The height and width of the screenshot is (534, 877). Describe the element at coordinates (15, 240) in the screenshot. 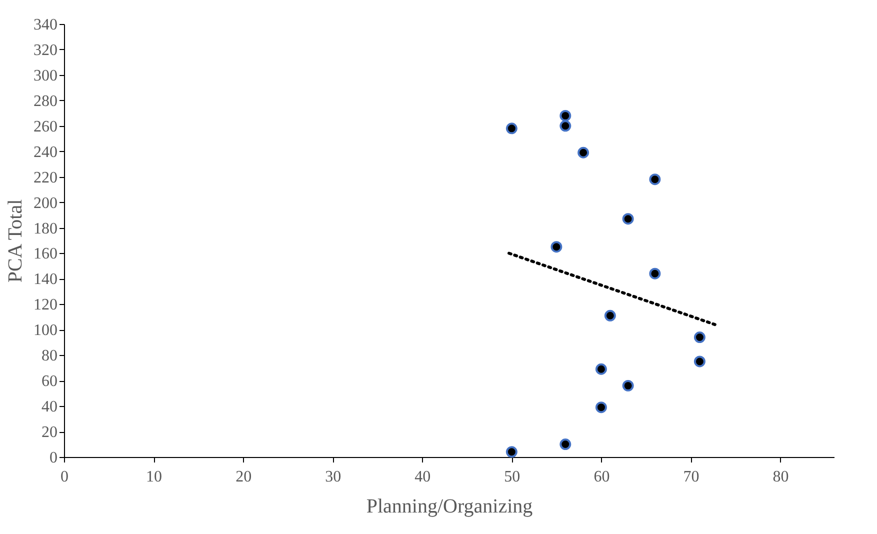

I see `y-axis-title: PCA Total` at that location.